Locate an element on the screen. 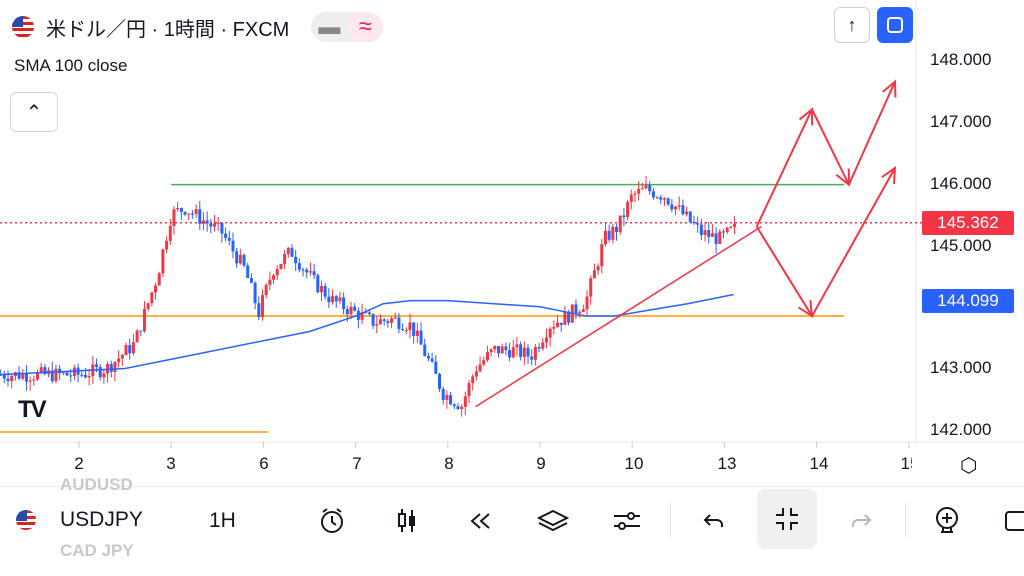 The height and width of the screenshot is (576, 1024). auto-fit-button is located at coordinates (895, 25).